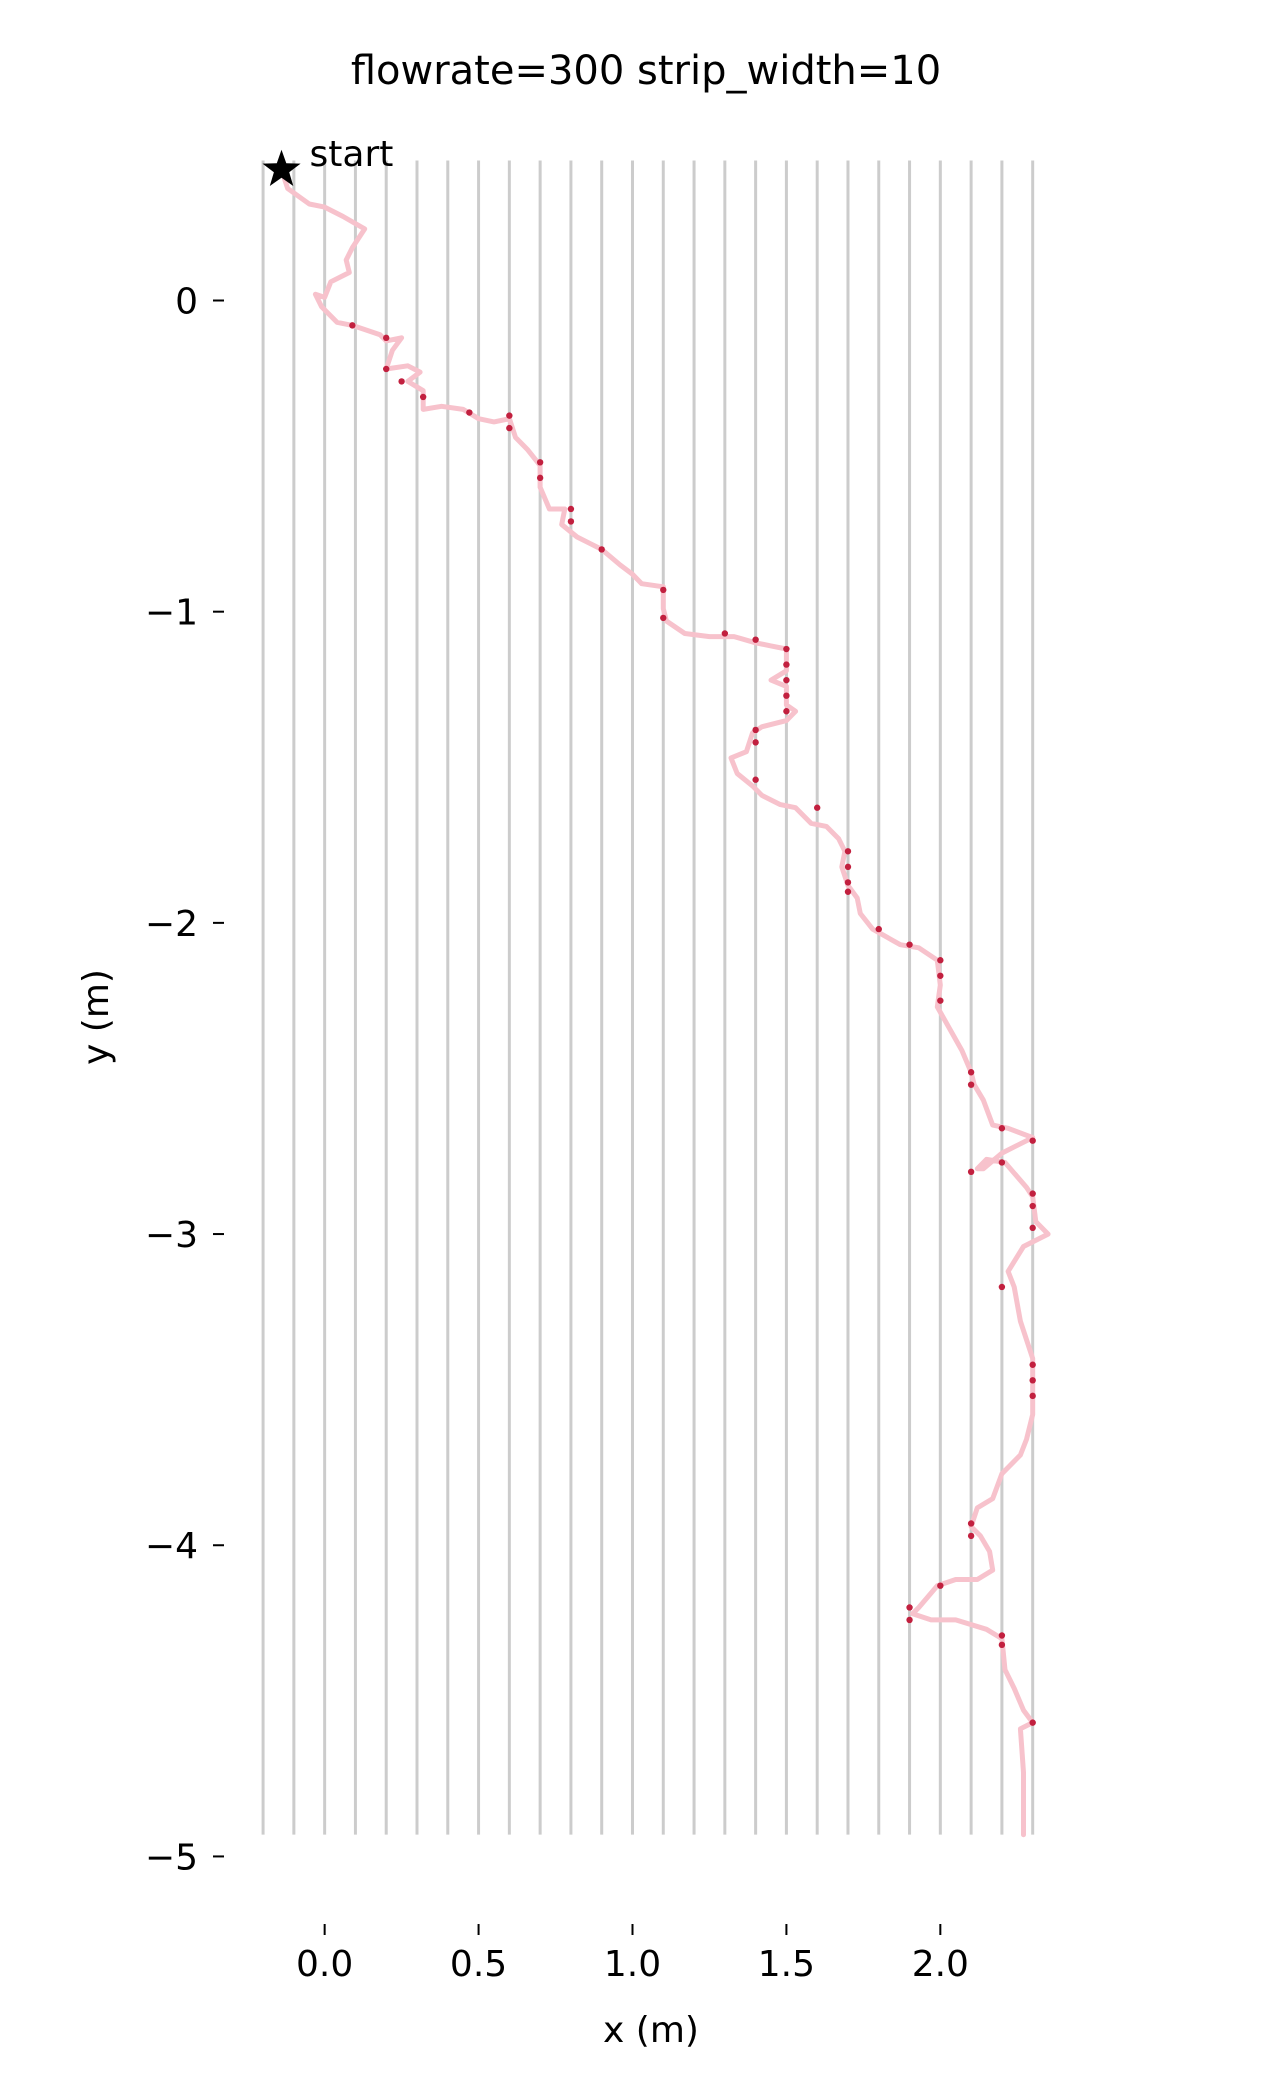  I want to click on x-tick-label-0: 0.0, so click(324, 1964).